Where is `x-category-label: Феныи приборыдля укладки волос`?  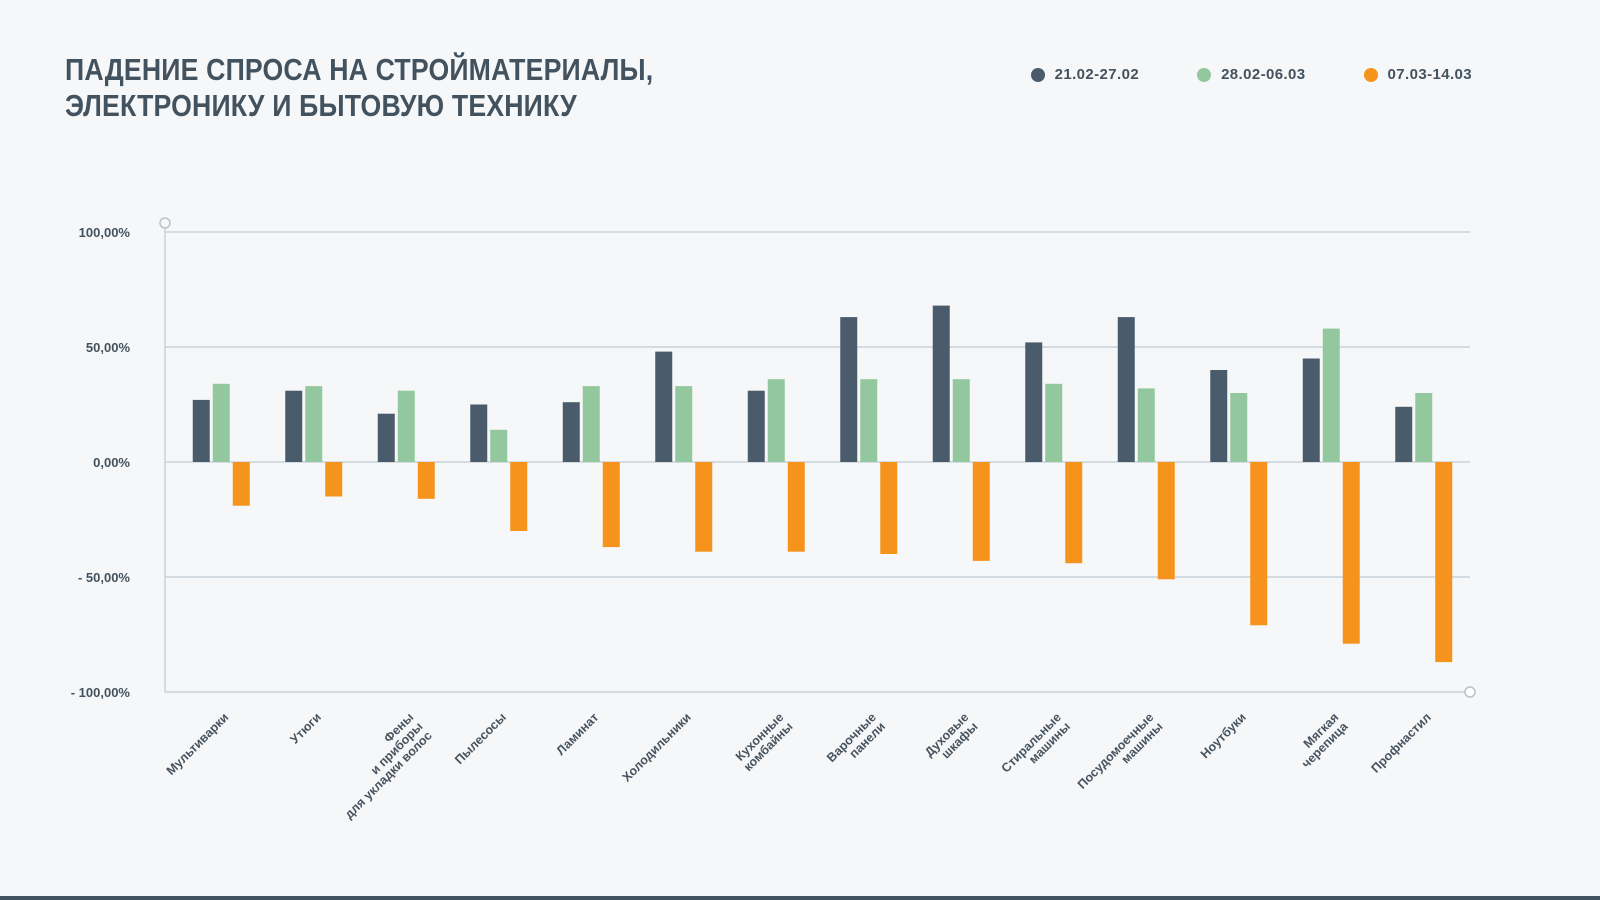
x-category-label: Феныи приборыдля укладки волос is located at coordinates (379, 765).